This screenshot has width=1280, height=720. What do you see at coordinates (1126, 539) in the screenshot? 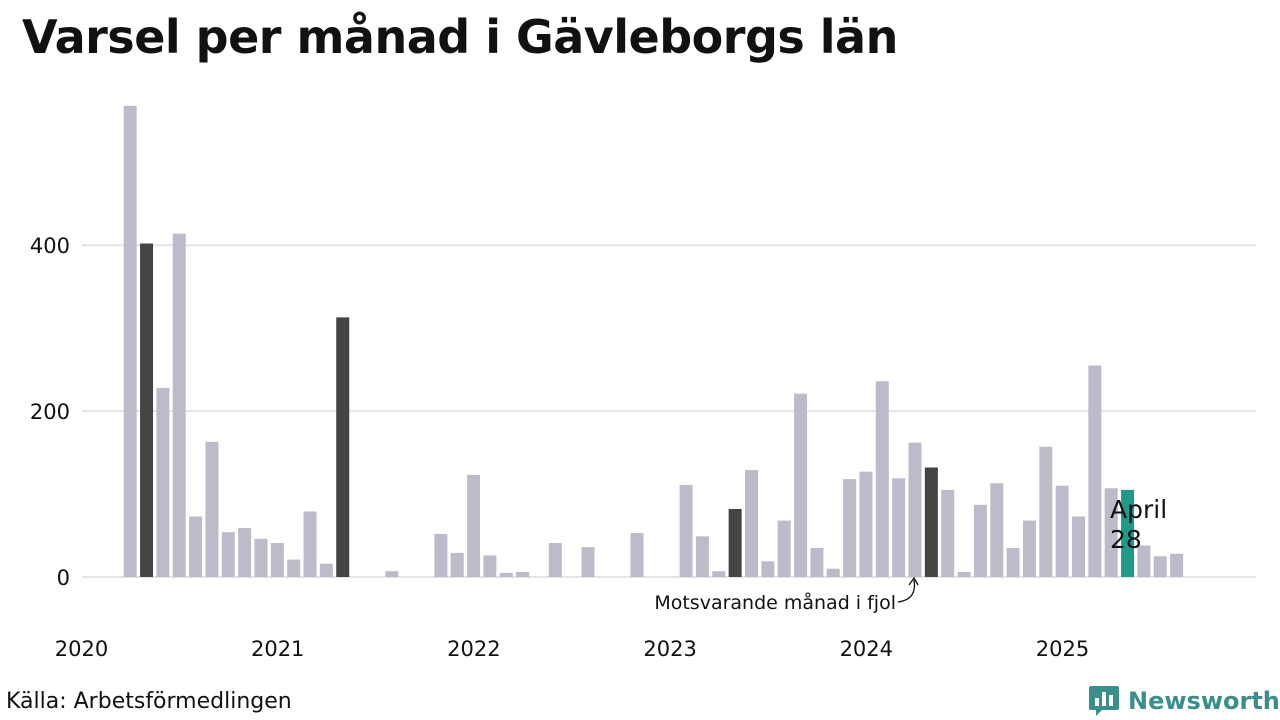
I see `current-month-value: 28` at bounding box center [1126, 539].